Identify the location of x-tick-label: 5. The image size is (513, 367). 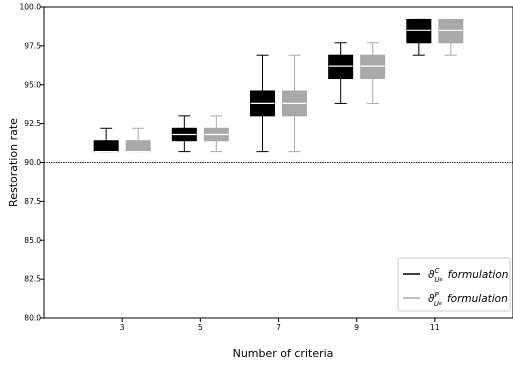
(200, 327).